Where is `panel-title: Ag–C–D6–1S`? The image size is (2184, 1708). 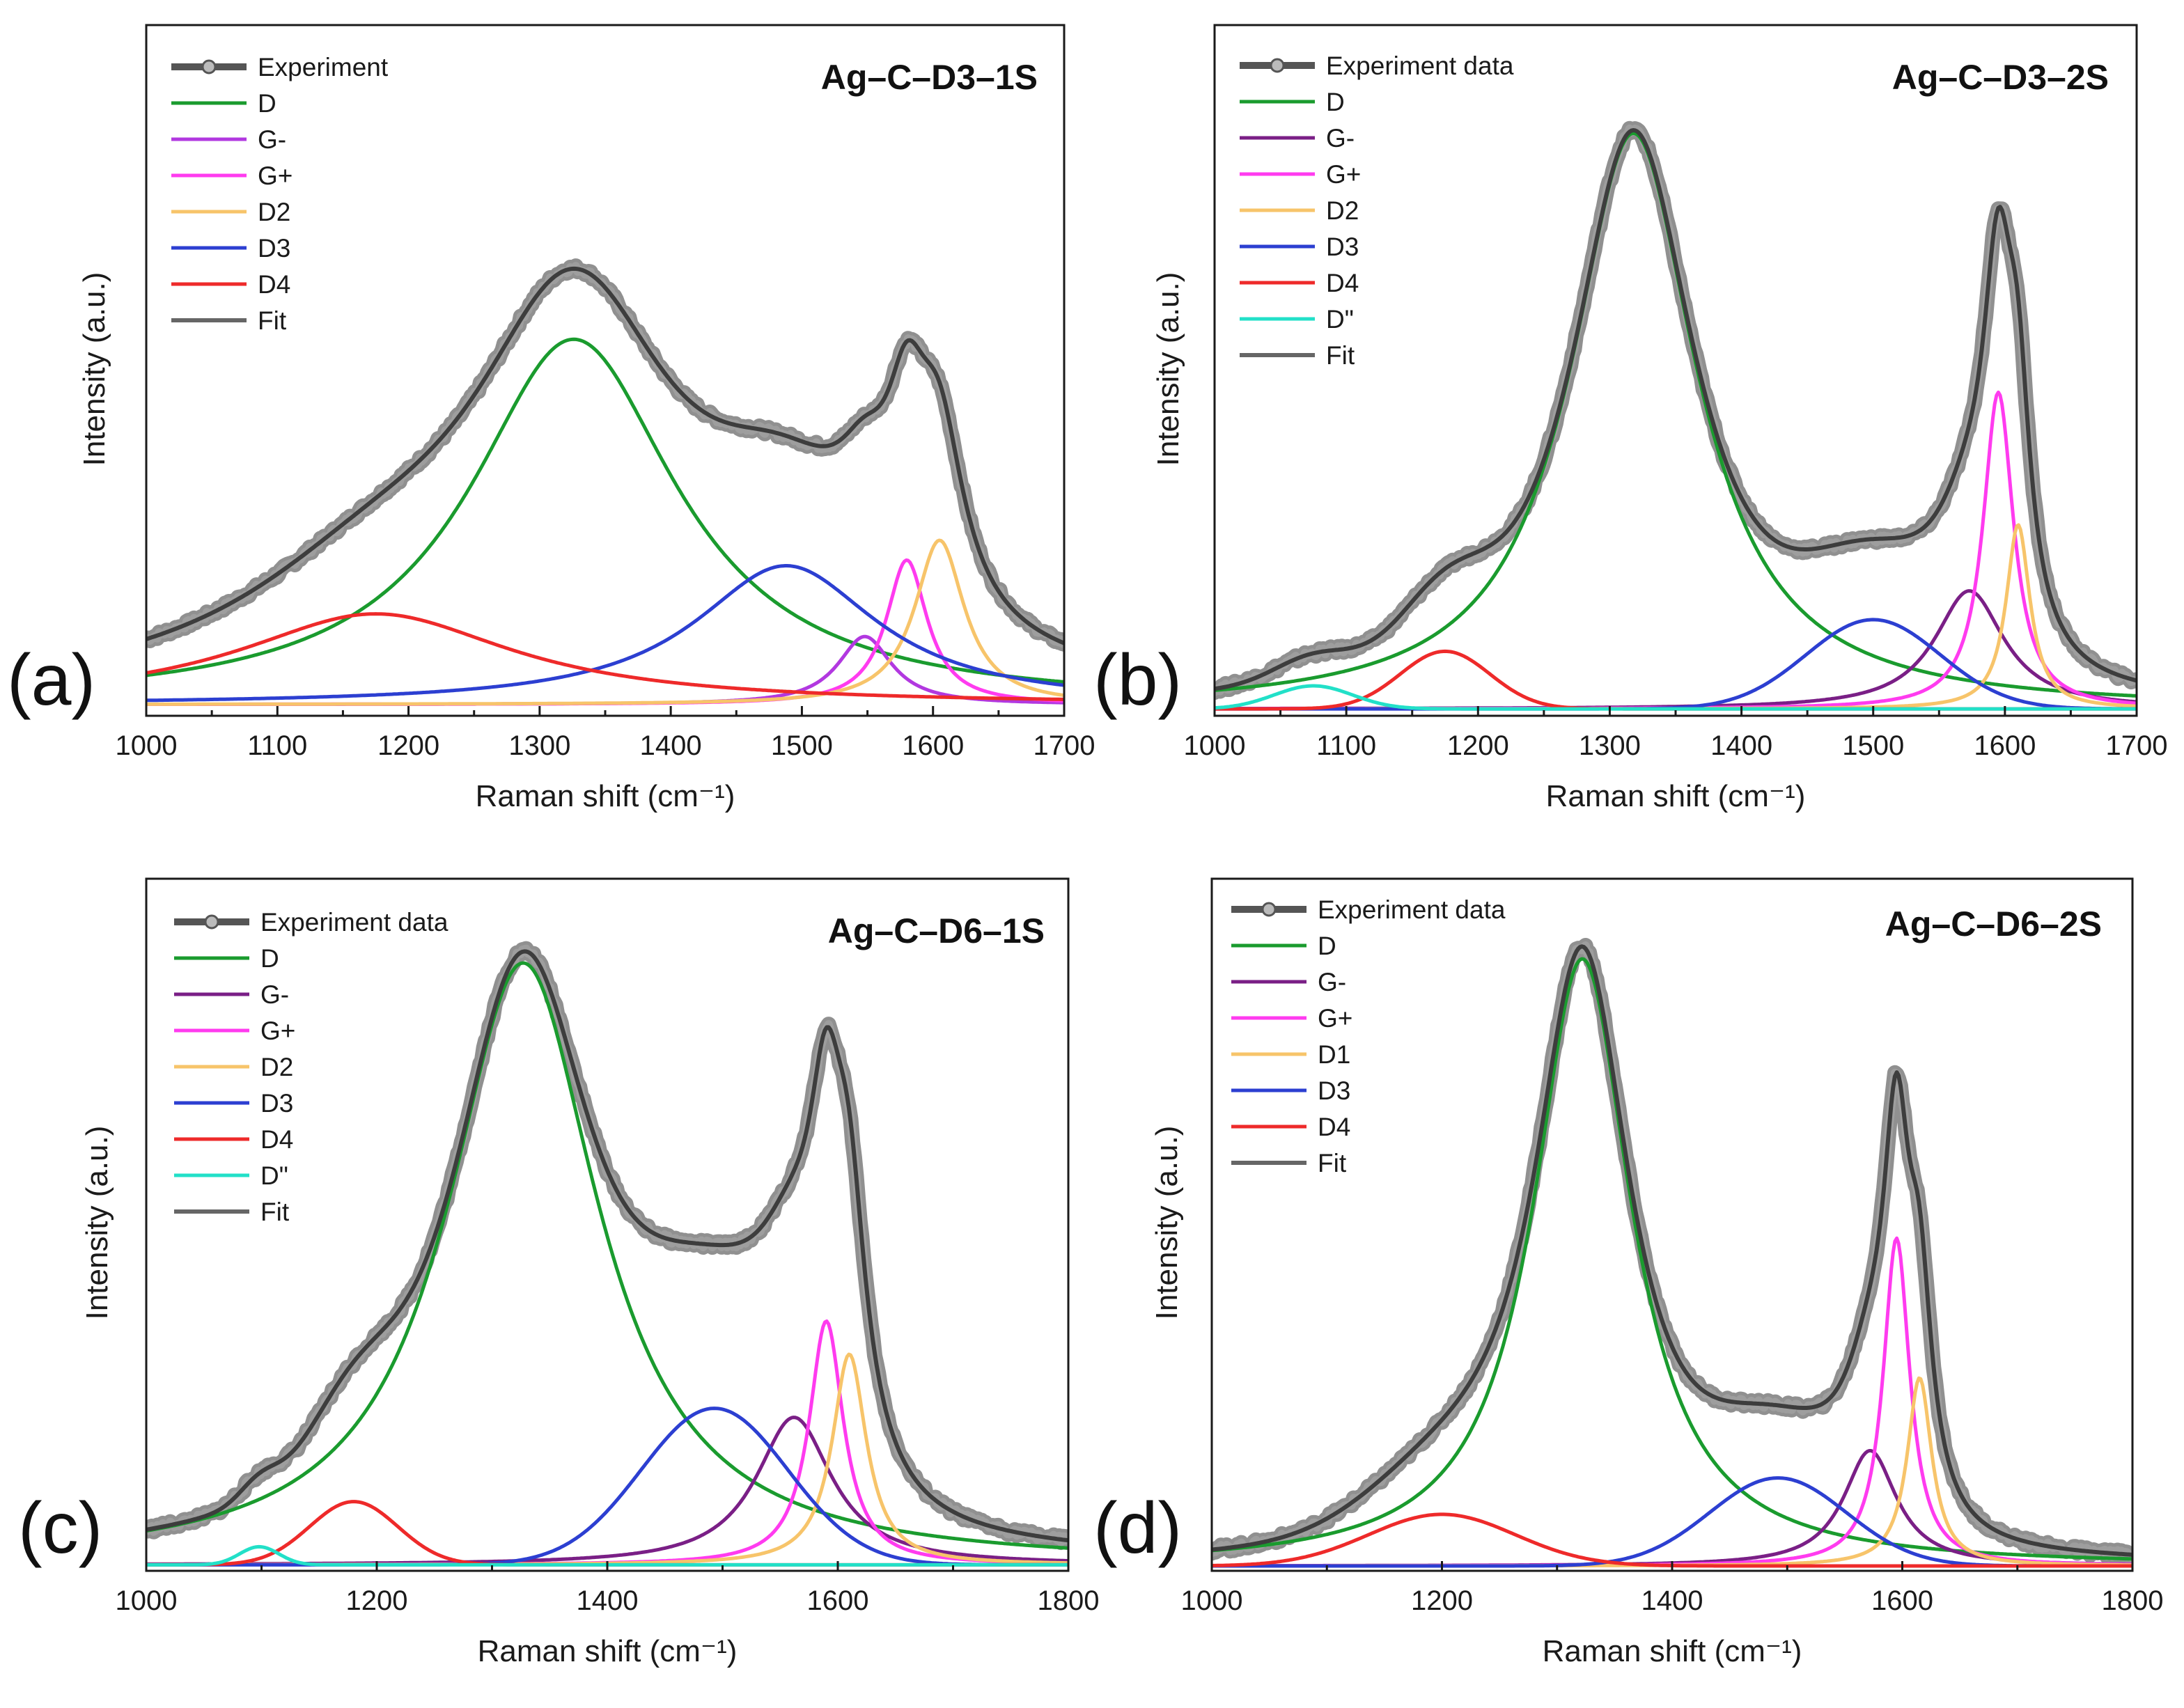
panel-title: Ag–C–D6–1S is located at coordinates (936, 931).